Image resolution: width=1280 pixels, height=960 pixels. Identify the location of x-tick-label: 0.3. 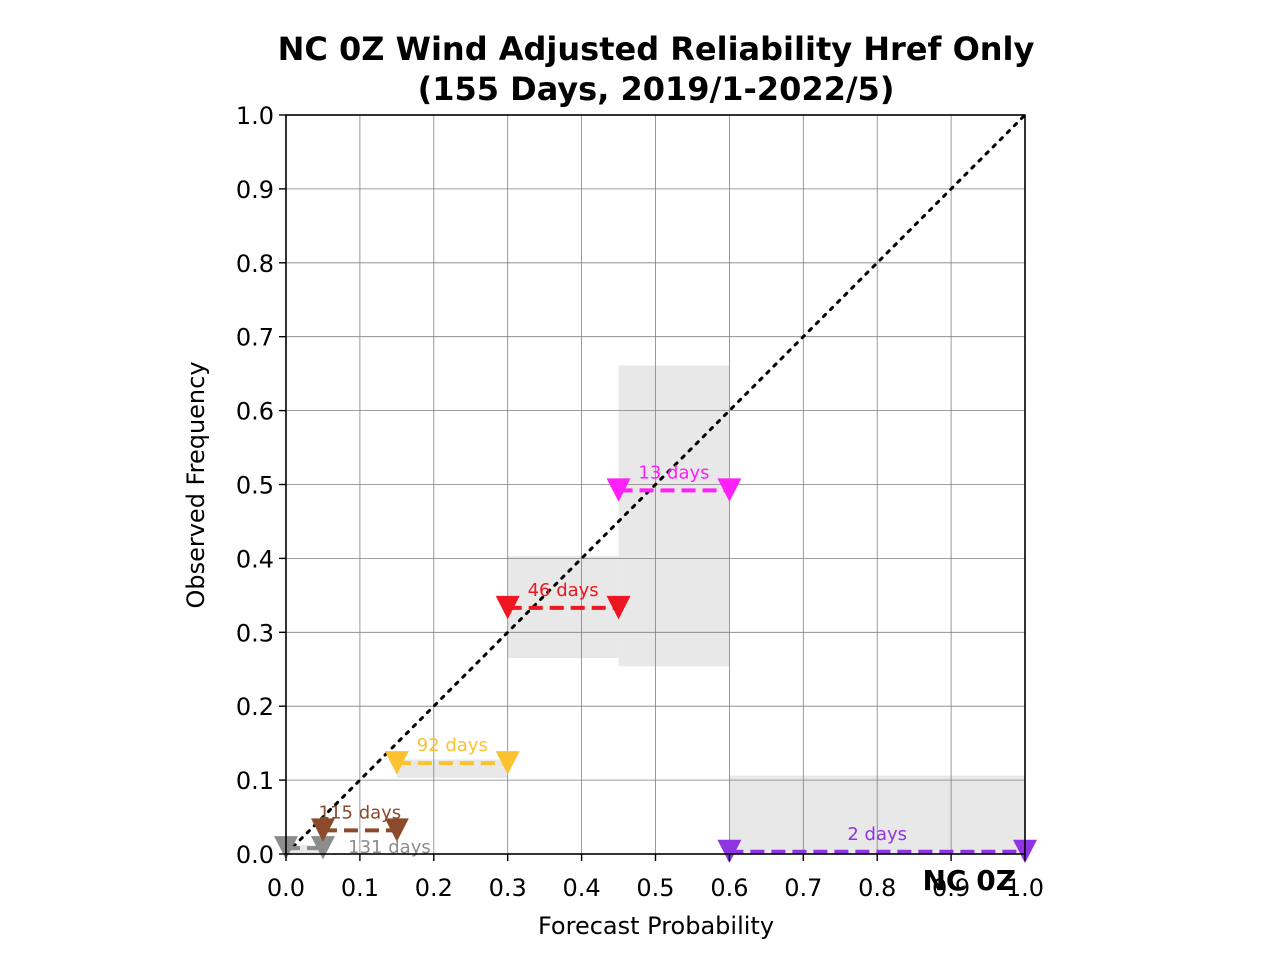
(508, 888).